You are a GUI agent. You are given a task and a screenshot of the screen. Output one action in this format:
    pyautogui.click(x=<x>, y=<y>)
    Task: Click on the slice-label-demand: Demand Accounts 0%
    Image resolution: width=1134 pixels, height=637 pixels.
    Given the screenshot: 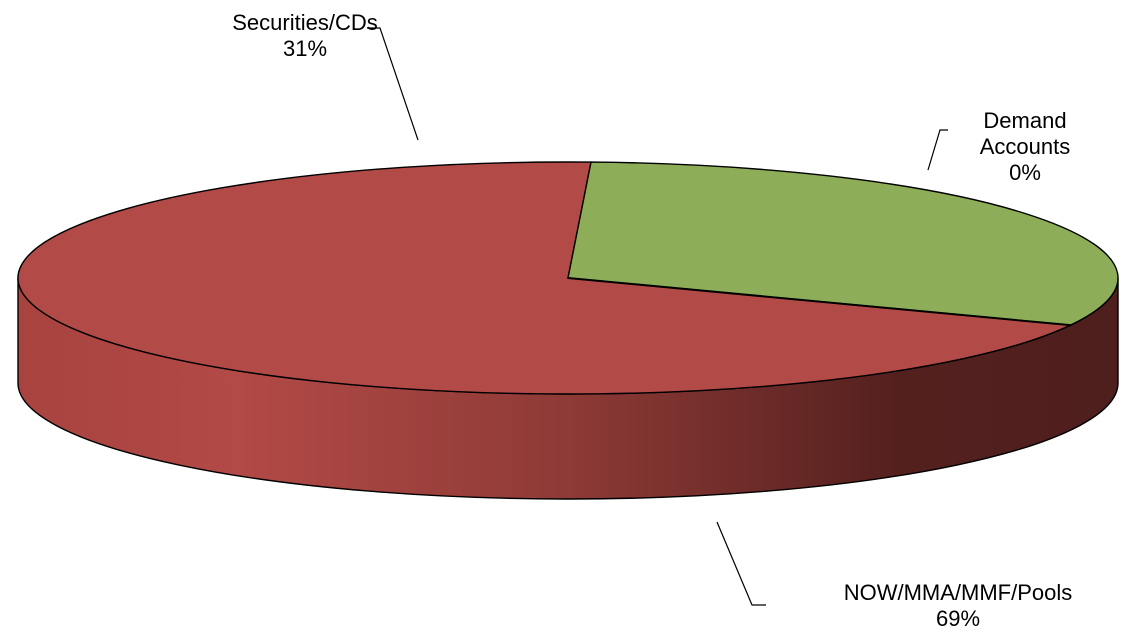 What is the action you would take?
    pyautogui.click(x=1025, y=147)
    